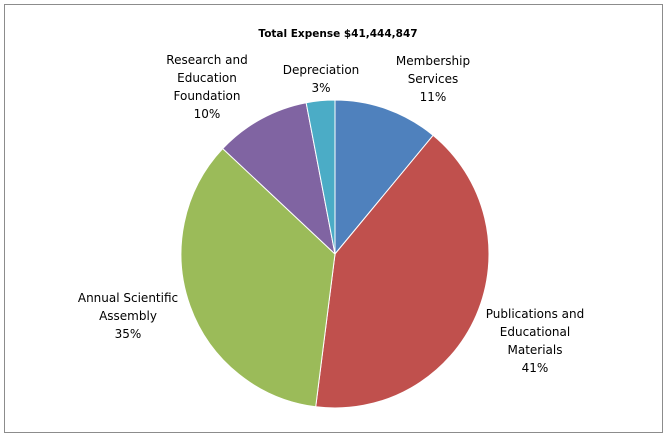 The image size is (669, 439). Describe the element at coordinates (337, 34) in the screenshot. I see `chart-title: Total Expense $41,444,847` at that location.